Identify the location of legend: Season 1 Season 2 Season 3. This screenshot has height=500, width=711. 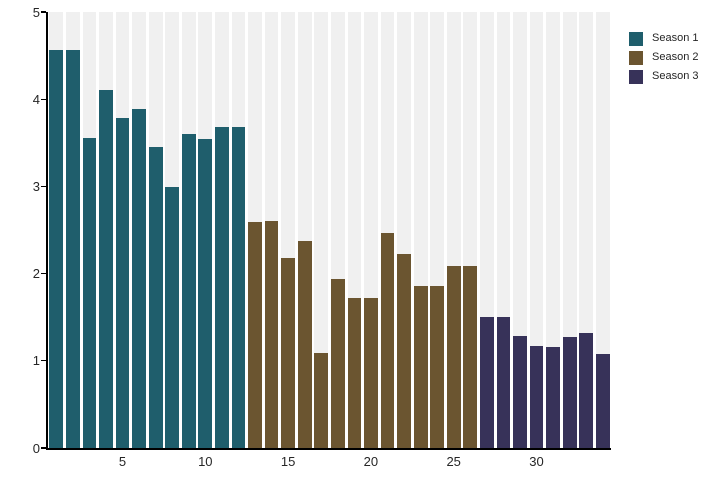
(663, 57).